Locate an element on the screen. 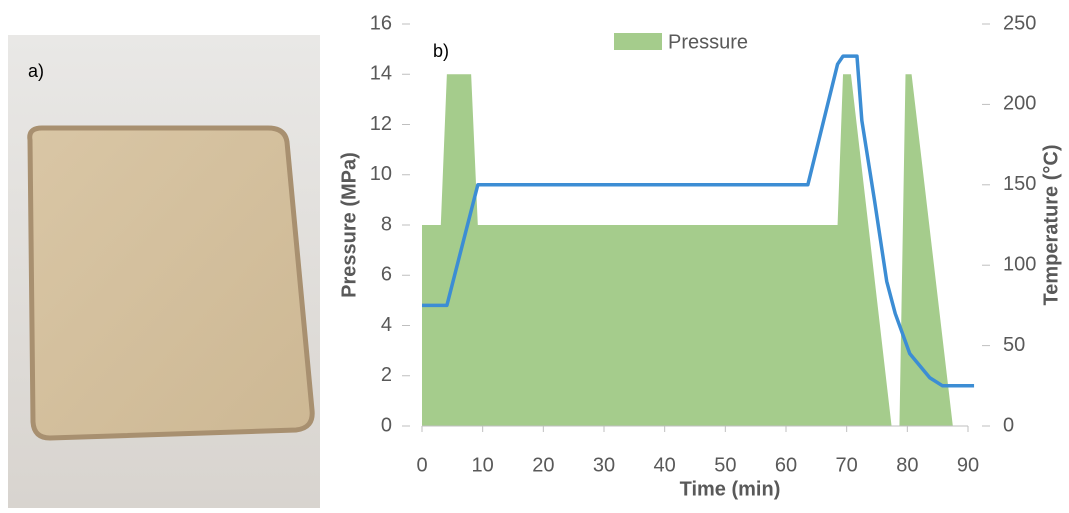 The image size is (1069, 513). x-tick-label: 40 is located at coordinates (665, 465).